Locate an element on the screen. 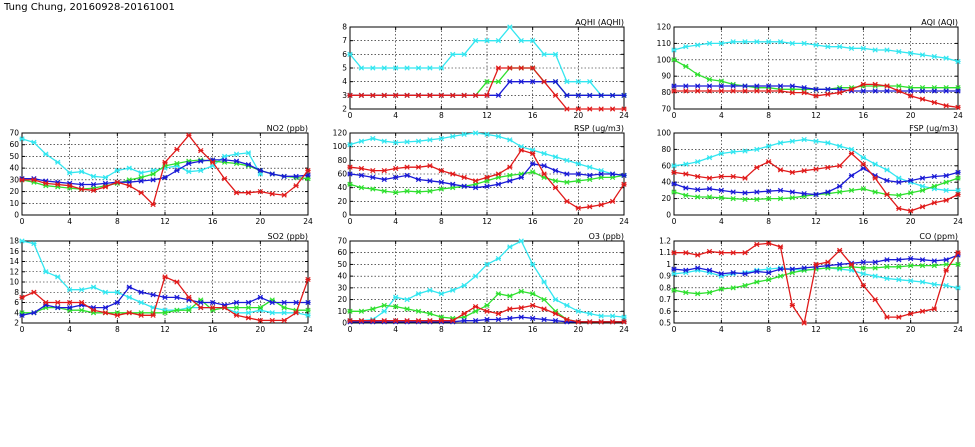 This screenshot has height=447, width=975. aqi-series-green-point is located at coordinates (721, 81).